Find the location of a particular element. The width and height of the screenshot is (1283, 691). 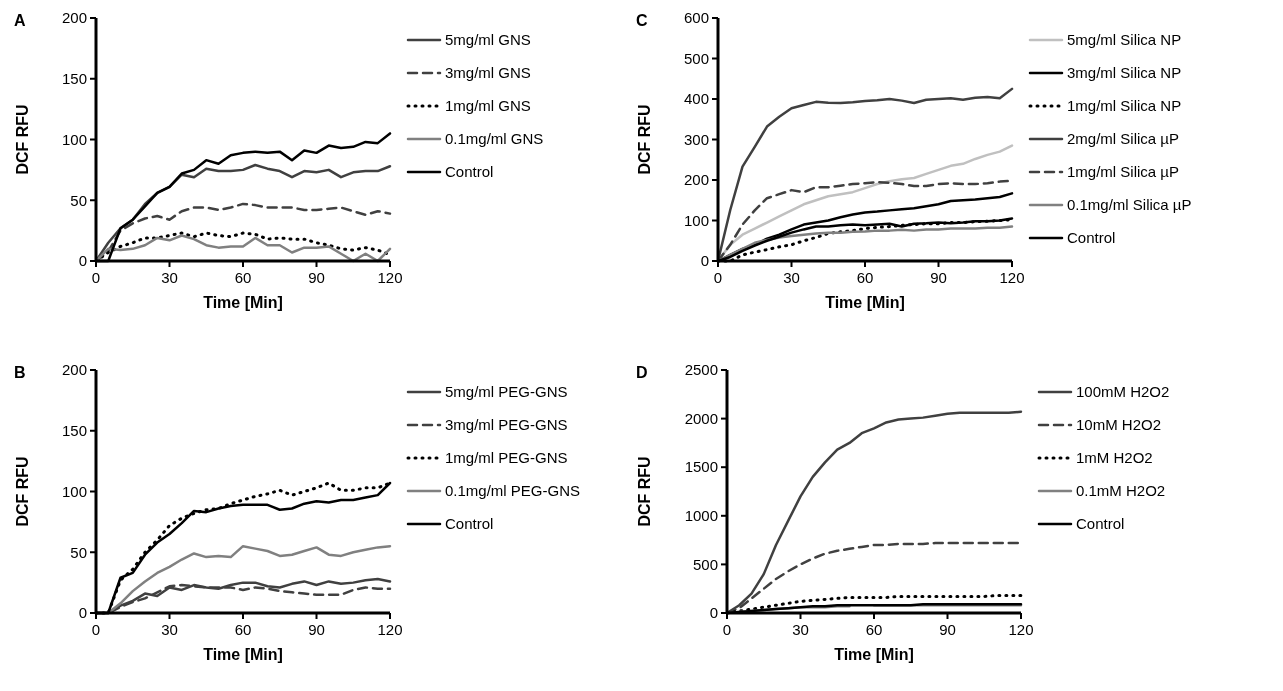

legend-label: 3mg/ml Silica NP is located at coordinates (1124, 73).